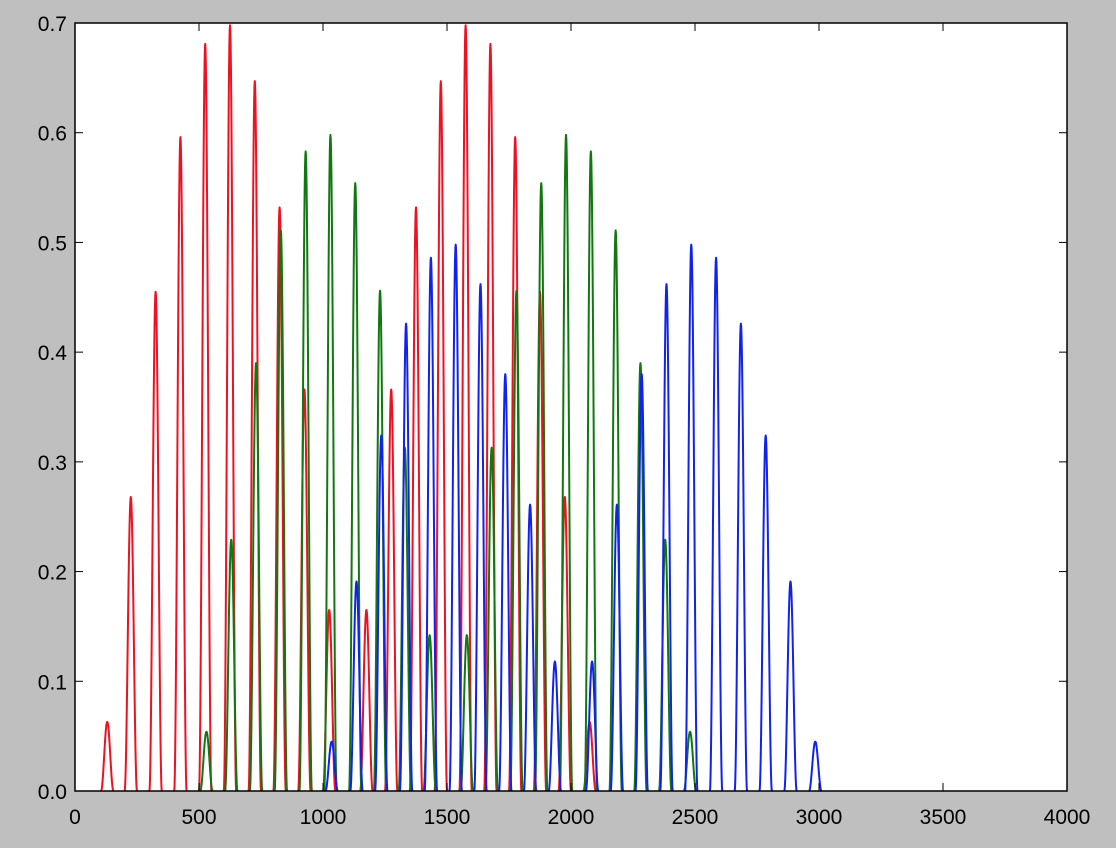  What do you see at coordinates (198, 817) in the screenshot?
I see `x-tick-label-1: 500` at bounding box center [198, 817].